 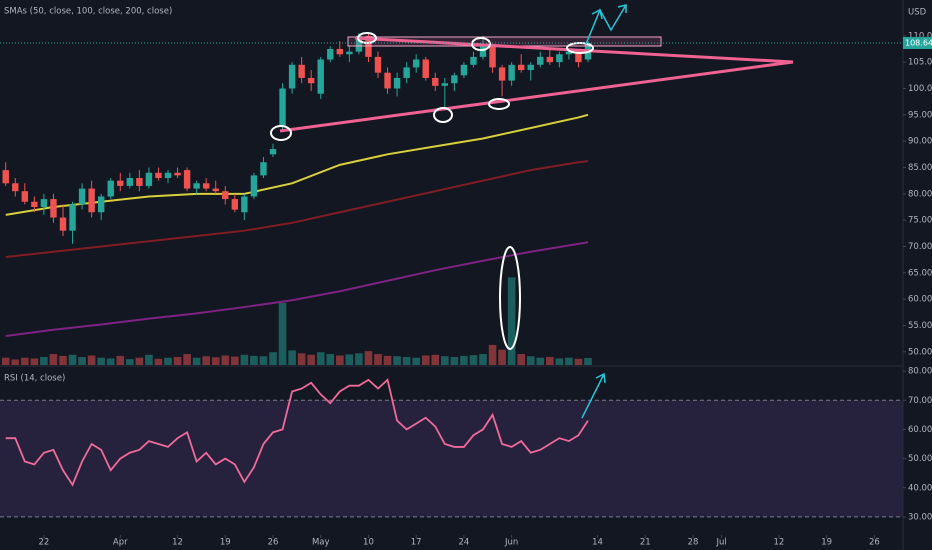 What do you see at coordinates (920, 115) in the screenshot?
I see `y-tick-label: 95.00` at bounding box center [920, 115].